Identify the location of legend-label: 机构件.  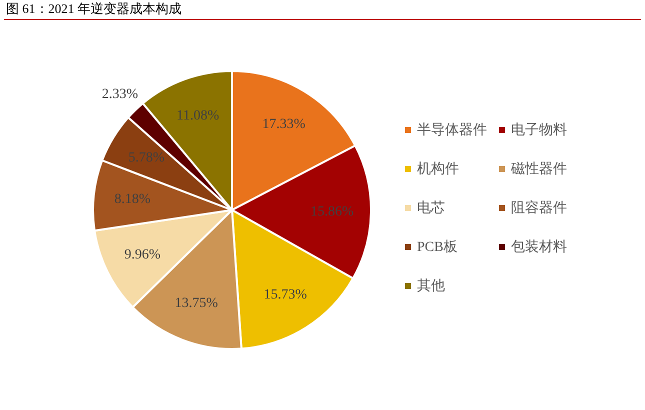
(438, 169).